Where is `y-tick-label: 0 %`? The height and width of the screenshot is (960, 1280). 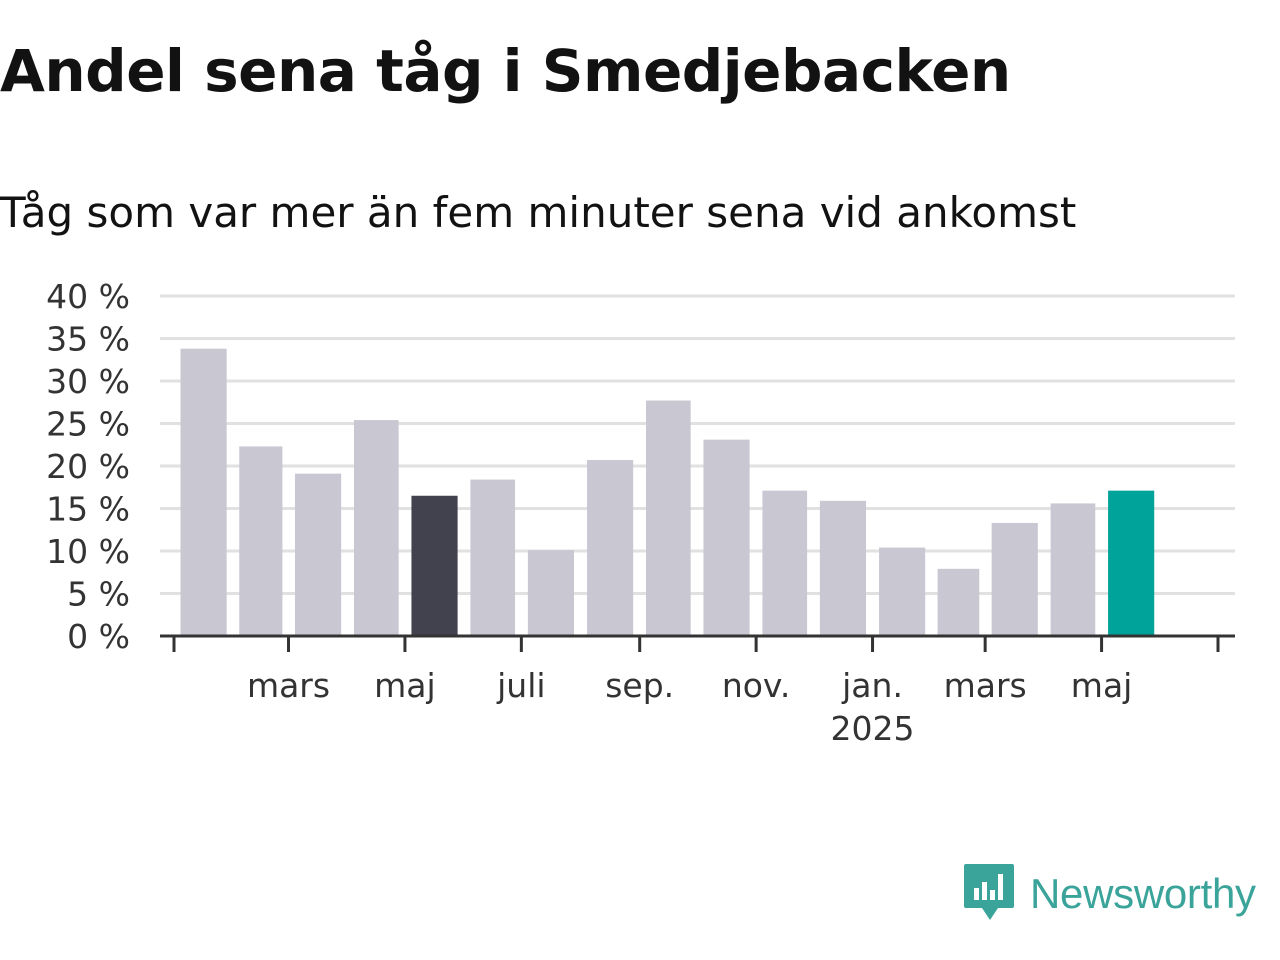 y-tick-label: 0 % is located at coordinates (98, 636).